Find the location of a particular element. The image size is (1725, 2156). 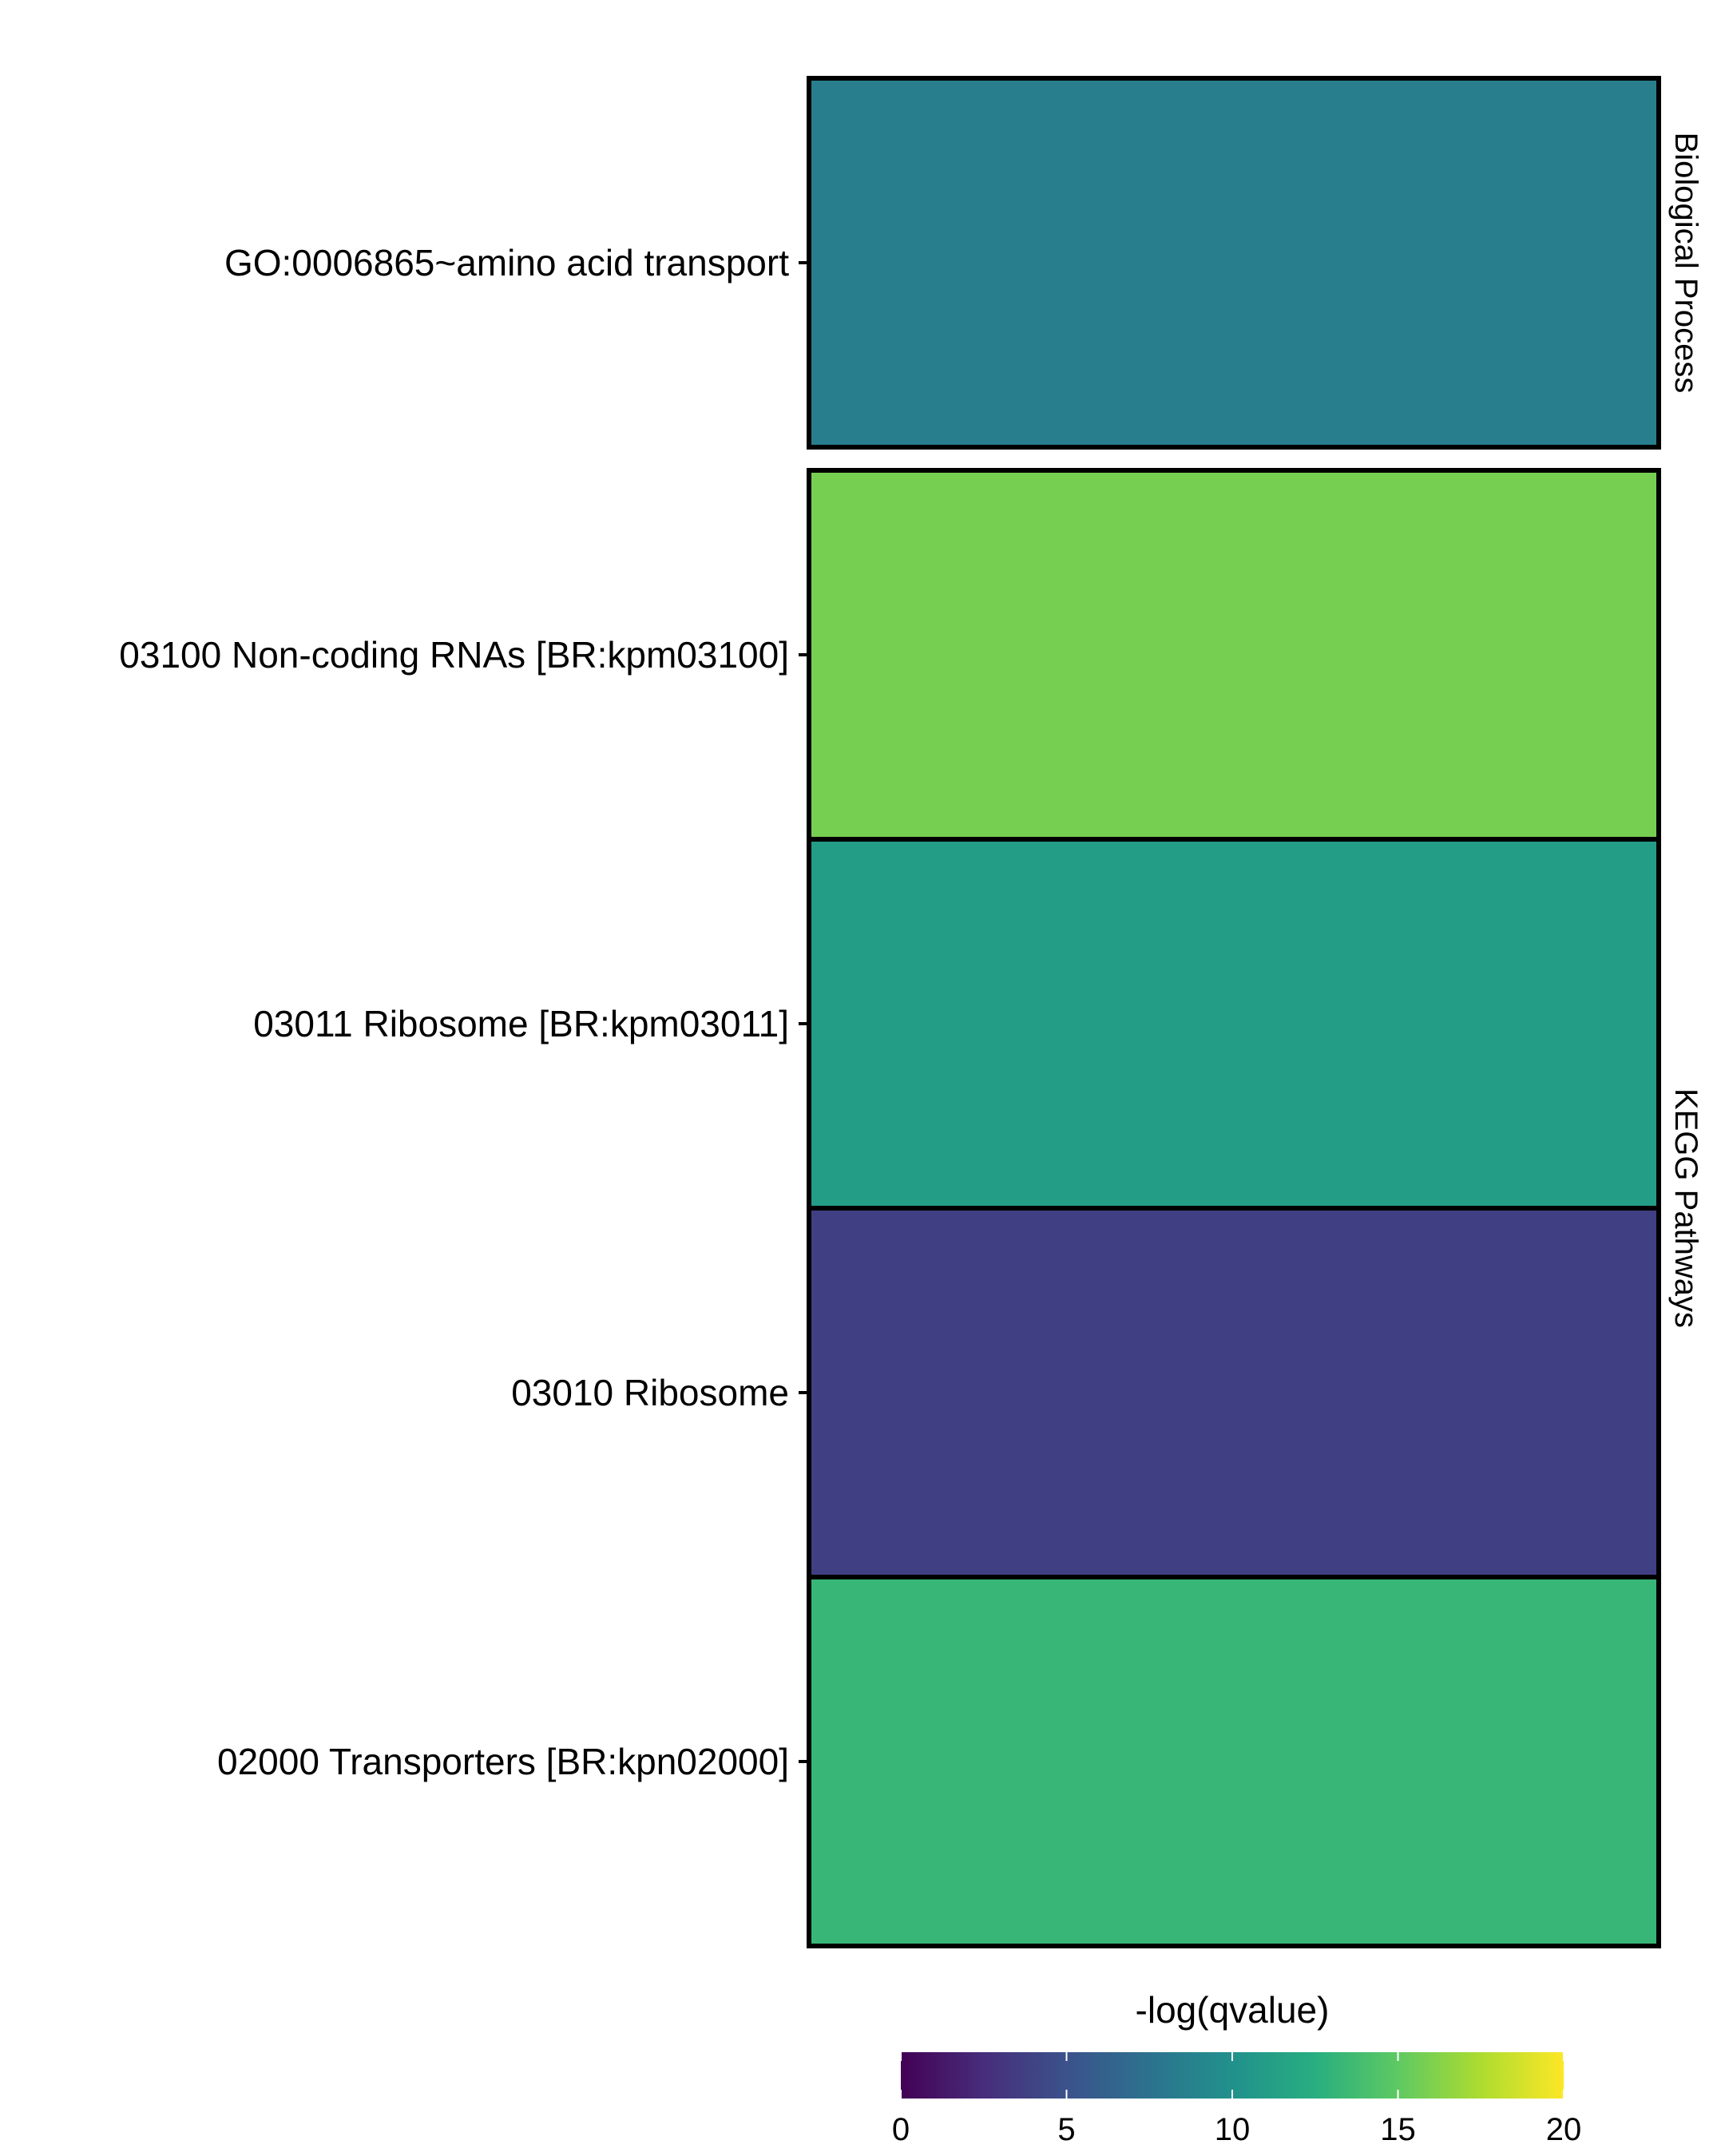

colorbar-tick-label: 5 is located at coordinates (1066, 2129).